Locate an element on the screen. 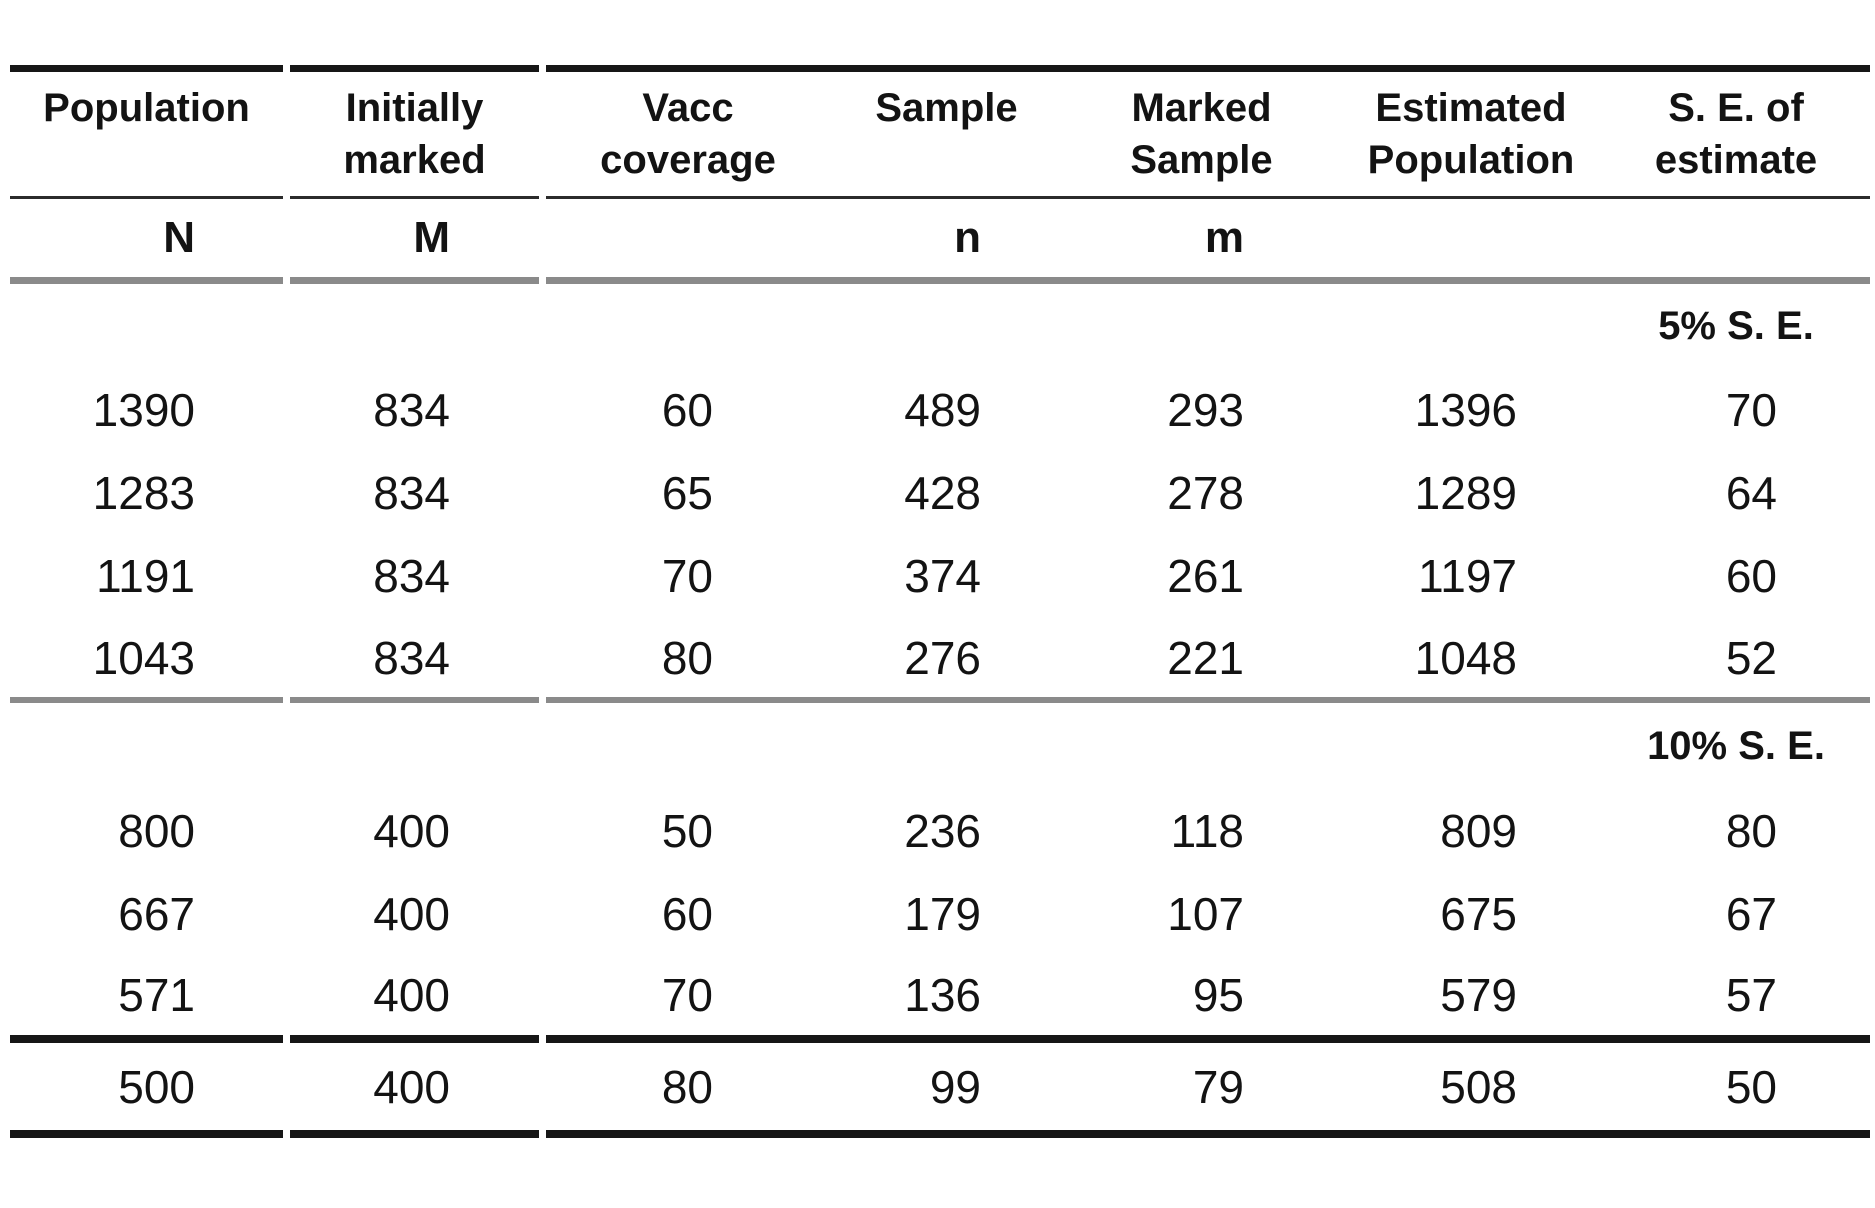 The image size is (1875, 1208). data-cell: 57 is located at coordinates (1751, 995).